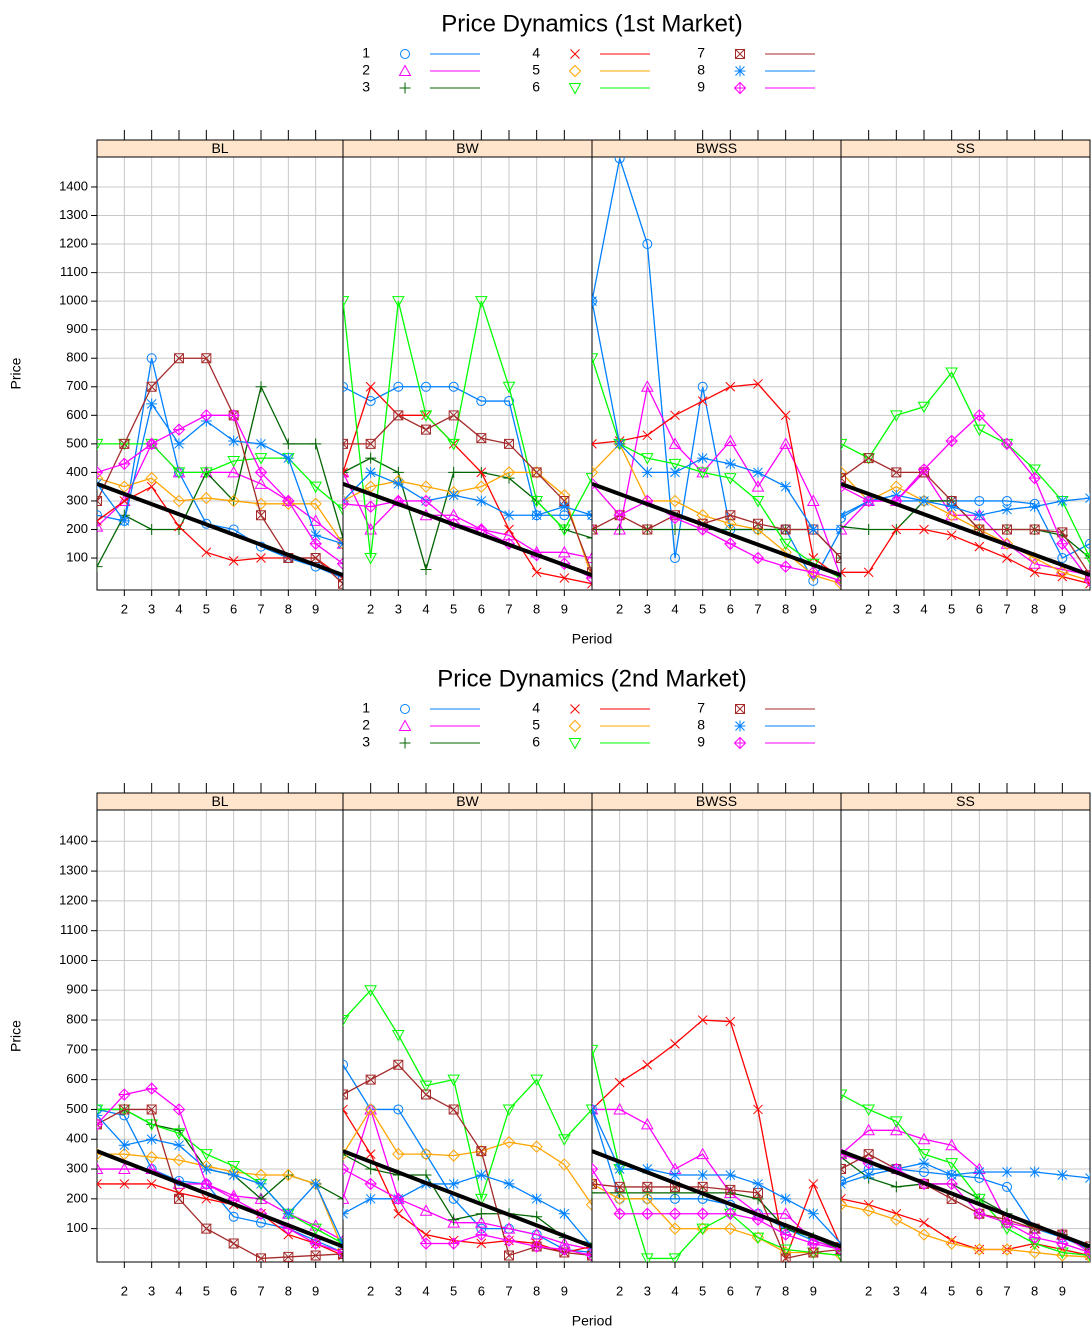 The image size is (1092, 1332). Describe the element at coordinates (619, 608) in the screenshot. I see `x-tick-label: 2` at that location.